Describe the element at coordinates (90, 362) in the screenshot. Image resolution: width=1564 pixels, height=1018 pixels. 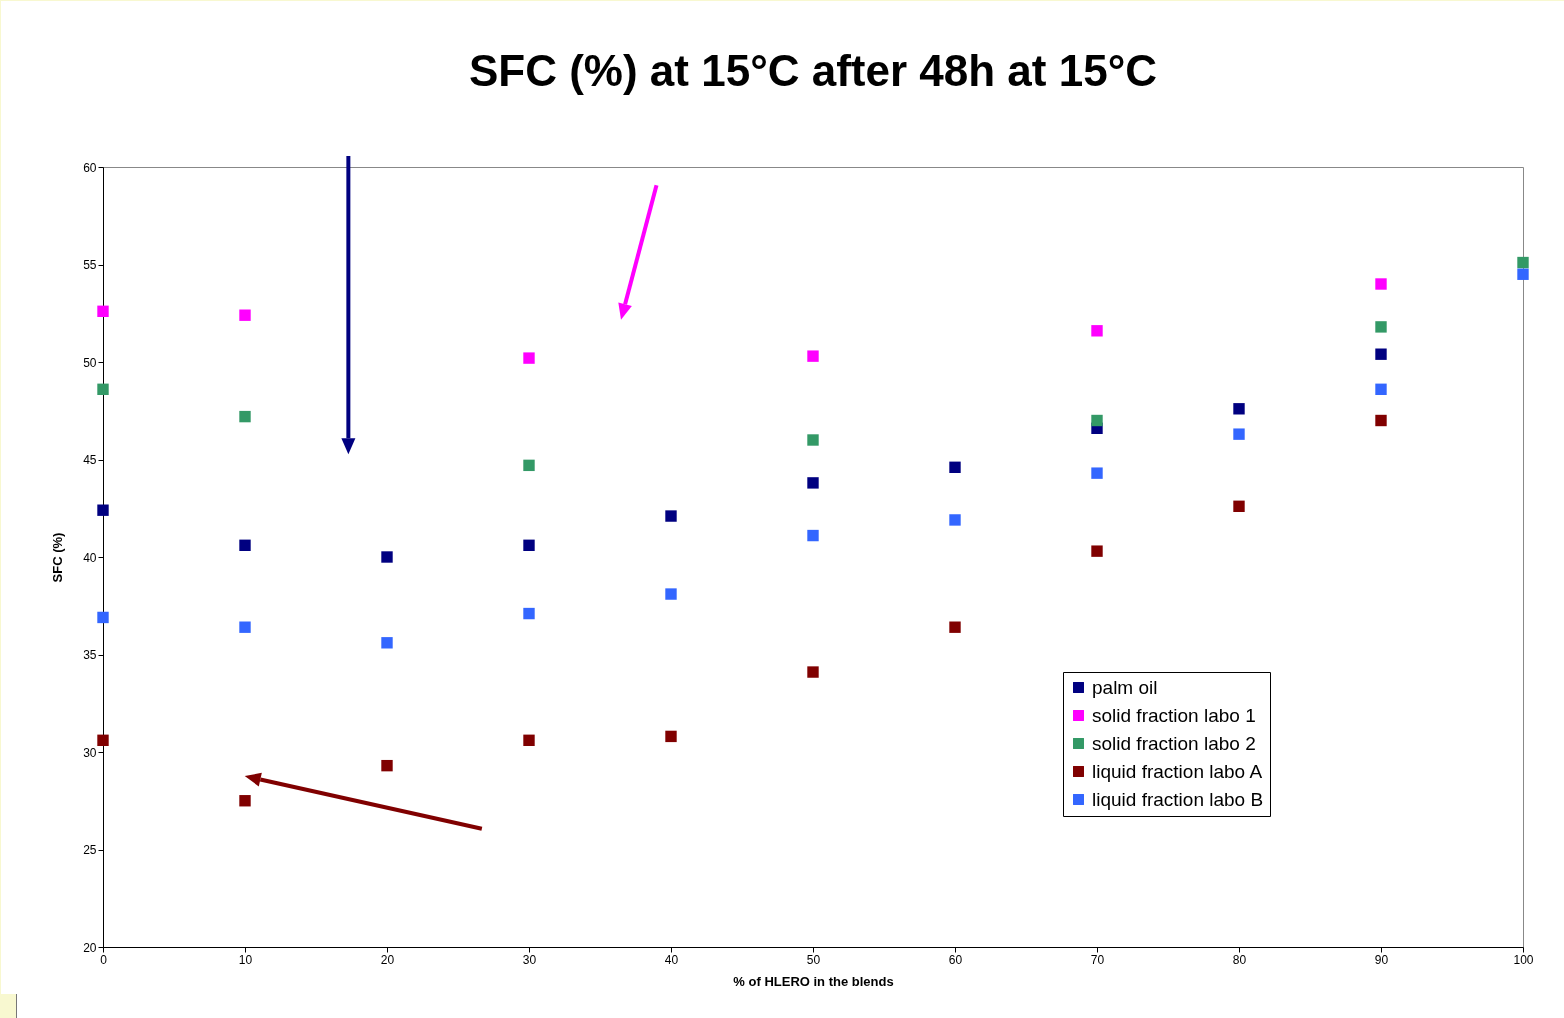
I see `y-tick-label: 50` at that location.